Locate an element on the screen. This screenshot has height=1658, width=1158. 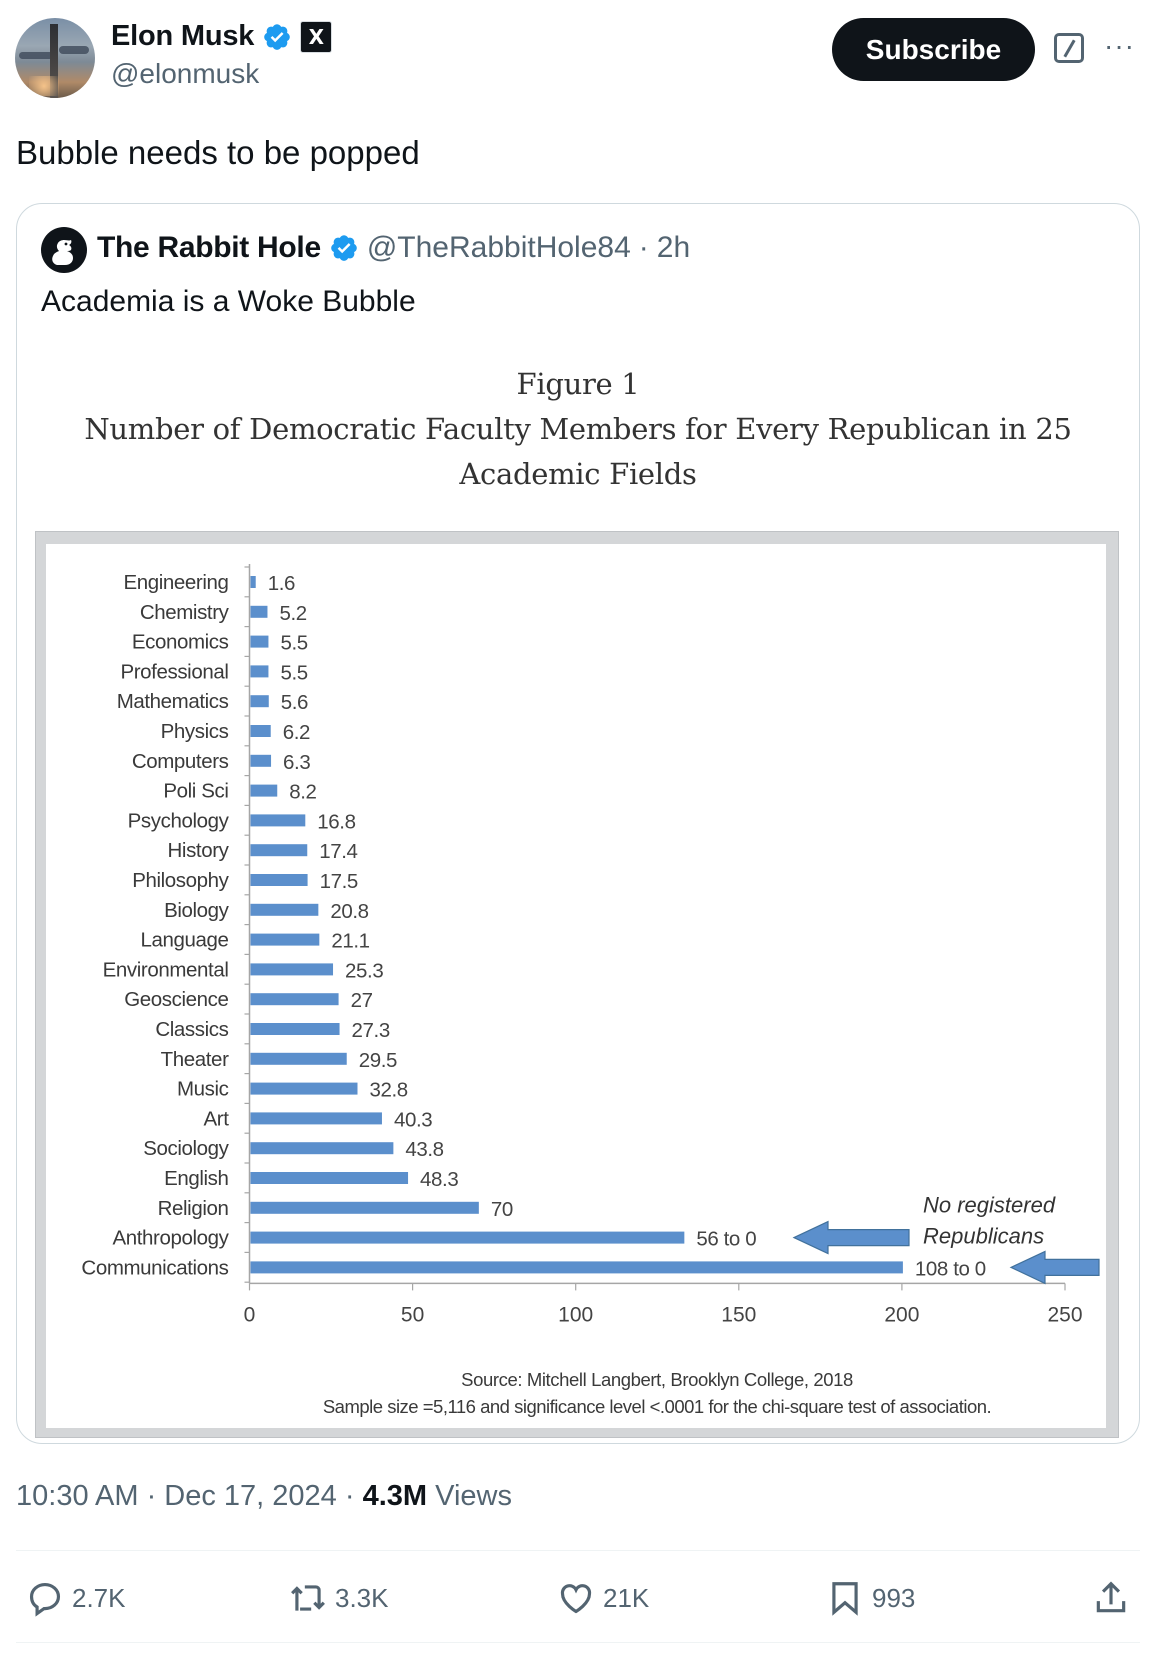
bar-value-label: 70 is located at coordinates (502, 1209).